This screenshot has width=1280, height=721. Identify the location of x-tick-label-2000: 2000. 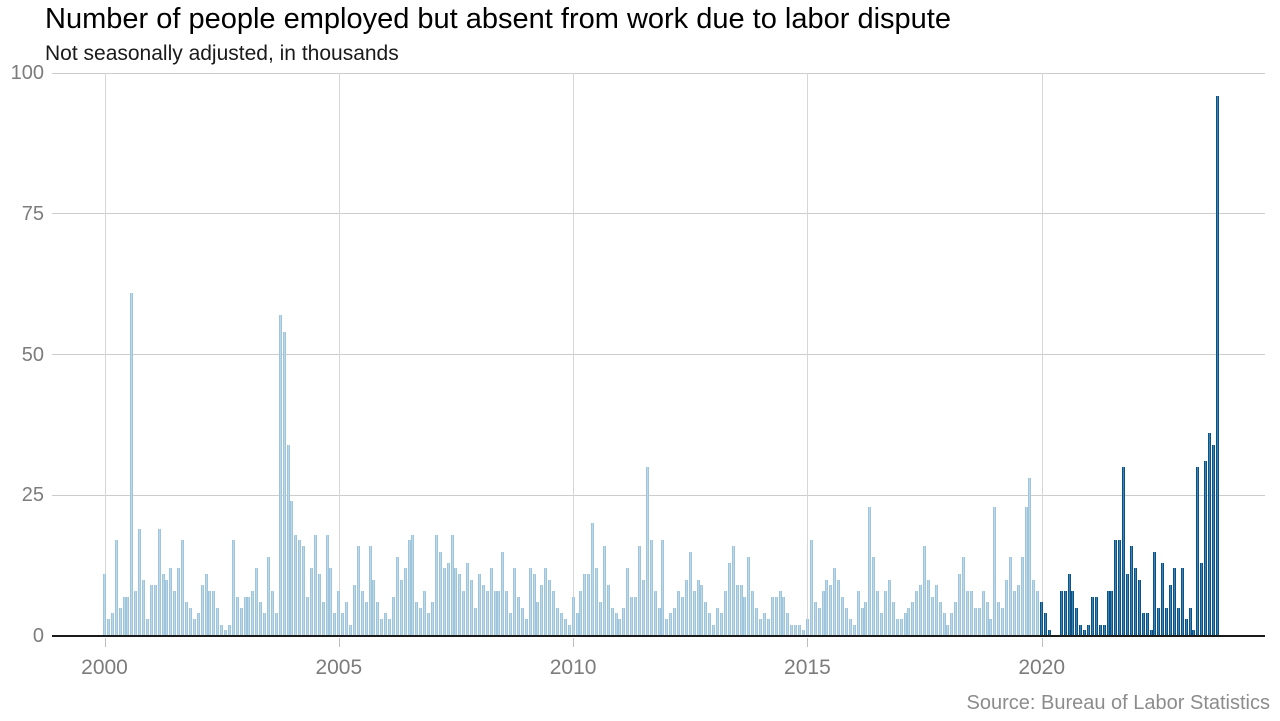
(104, 667).